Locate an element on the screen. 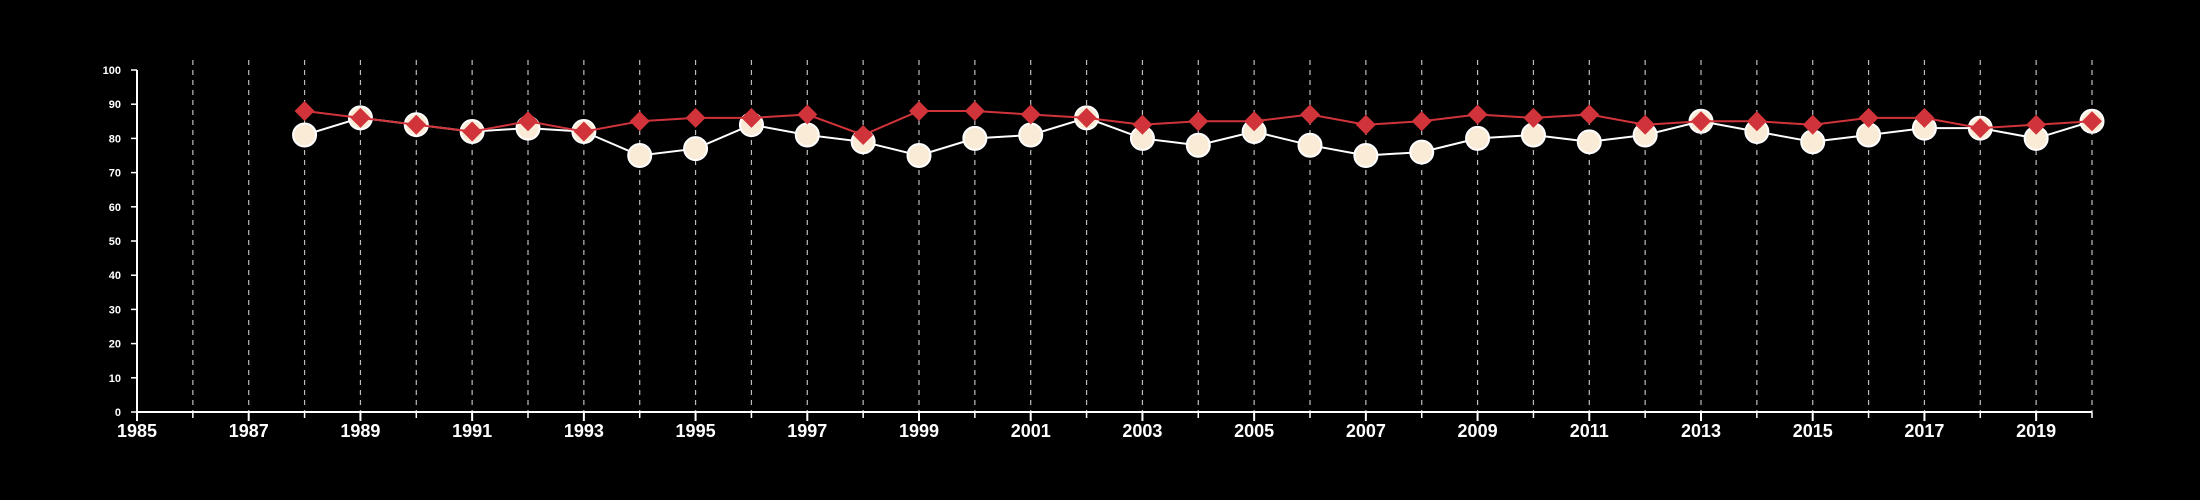 This screenshot has width=2200, height=500. x-tick-label: 1991 is located at coordinates (472, 431).